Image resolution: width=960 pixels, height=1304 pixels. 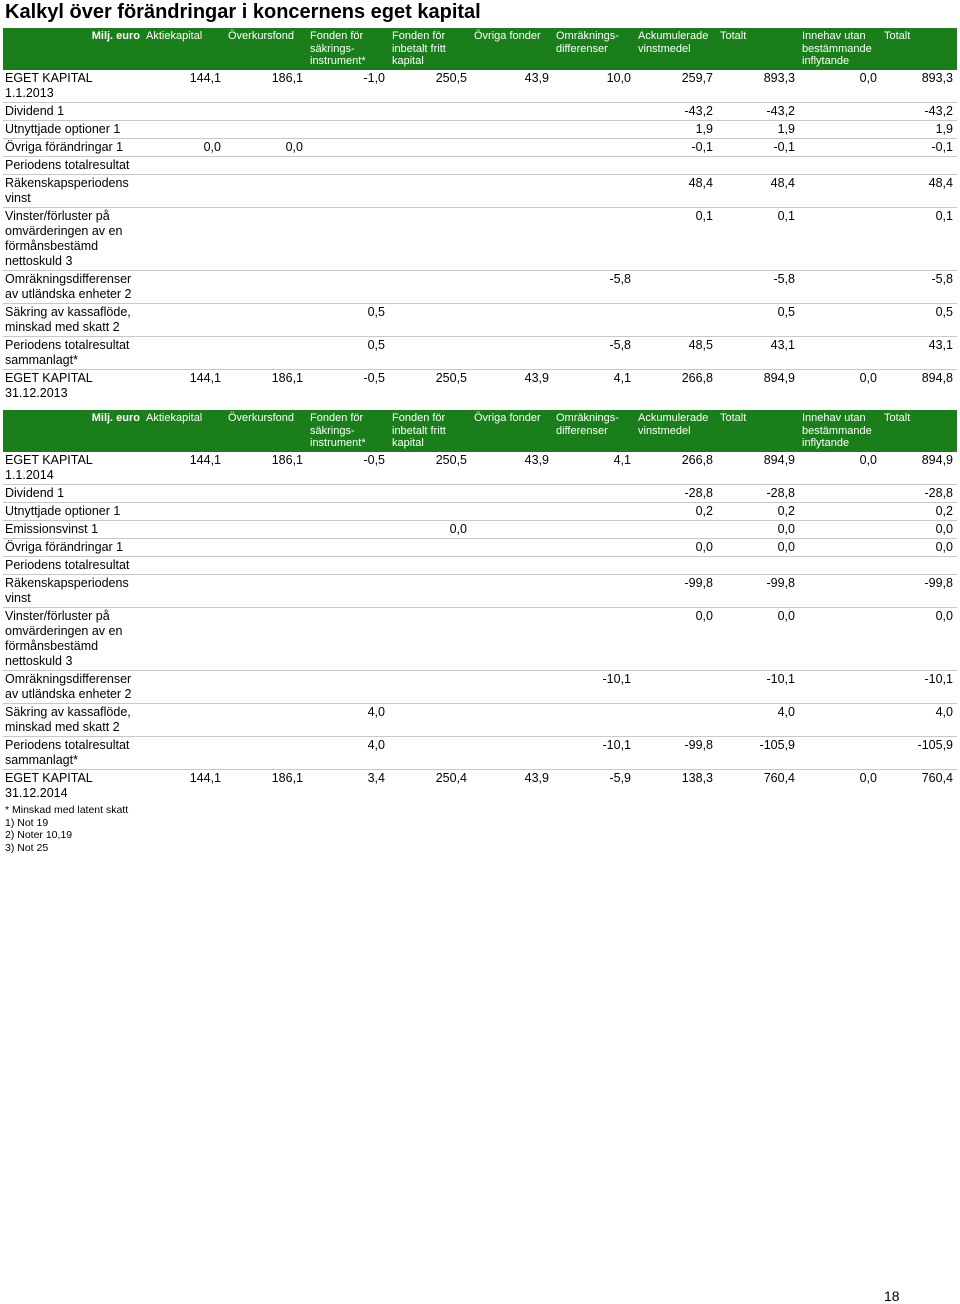 What do you see at coordinates (676, 49) in the screenshot?
I see `column-header: Ackumulerade vinstmedel` at bounding box center [676, 49].